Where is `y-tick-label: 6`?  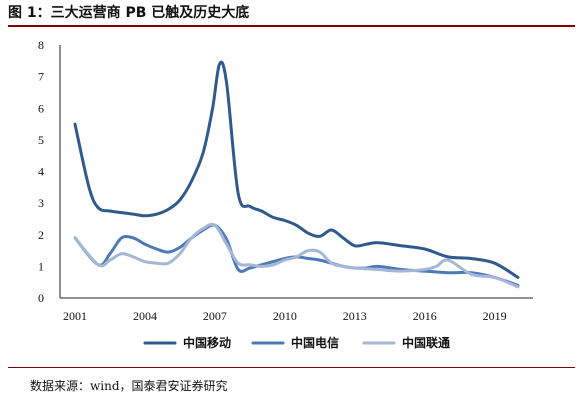
y-tick-label: 6 is located at coordinates (41, 108).